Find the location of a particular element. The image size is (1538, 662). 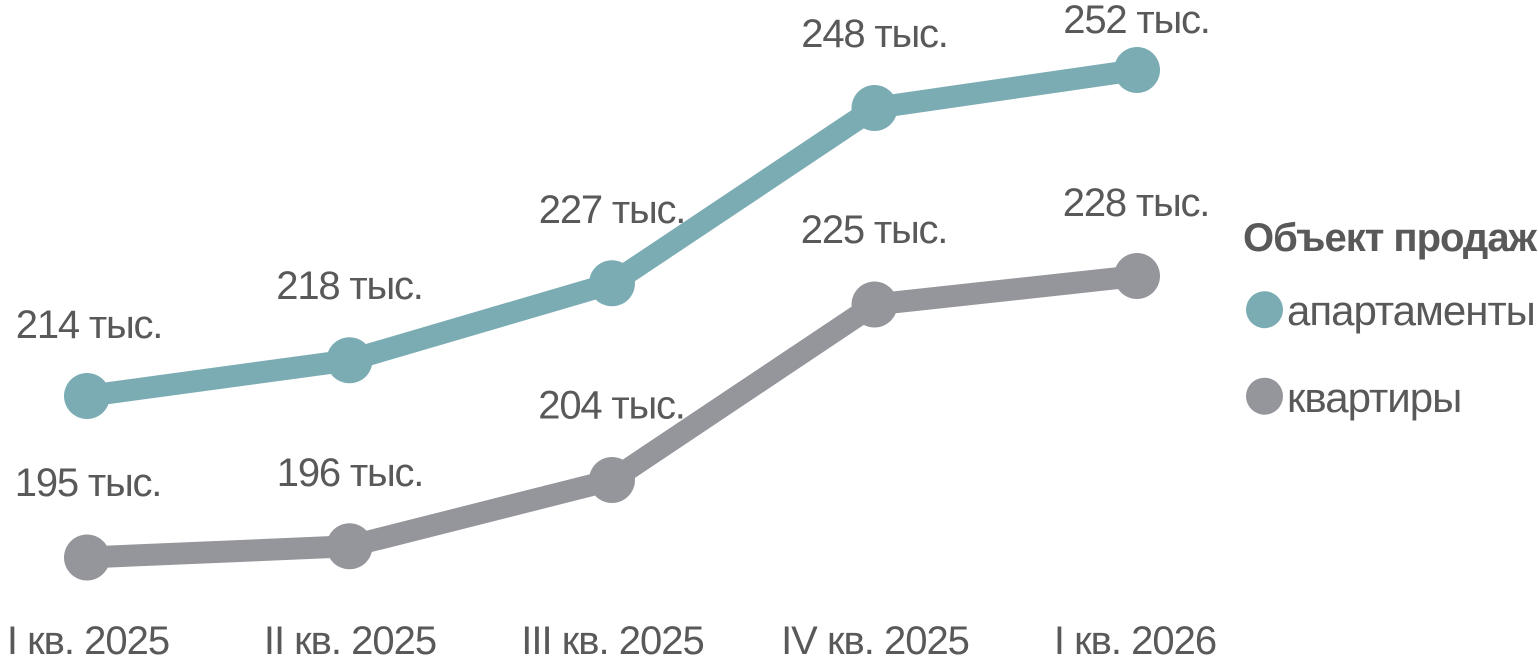

svg-text: 195 тыс. is located at coordinates (88, 483).